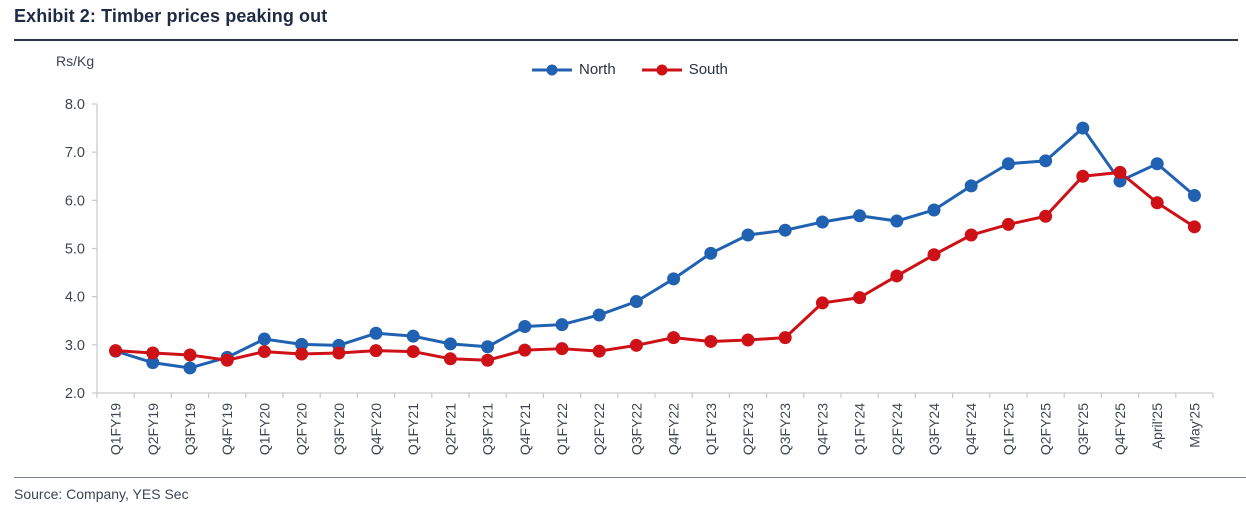 This screenshot has width=1246, height=522. I want to click on title-rule, so click(626, 40).